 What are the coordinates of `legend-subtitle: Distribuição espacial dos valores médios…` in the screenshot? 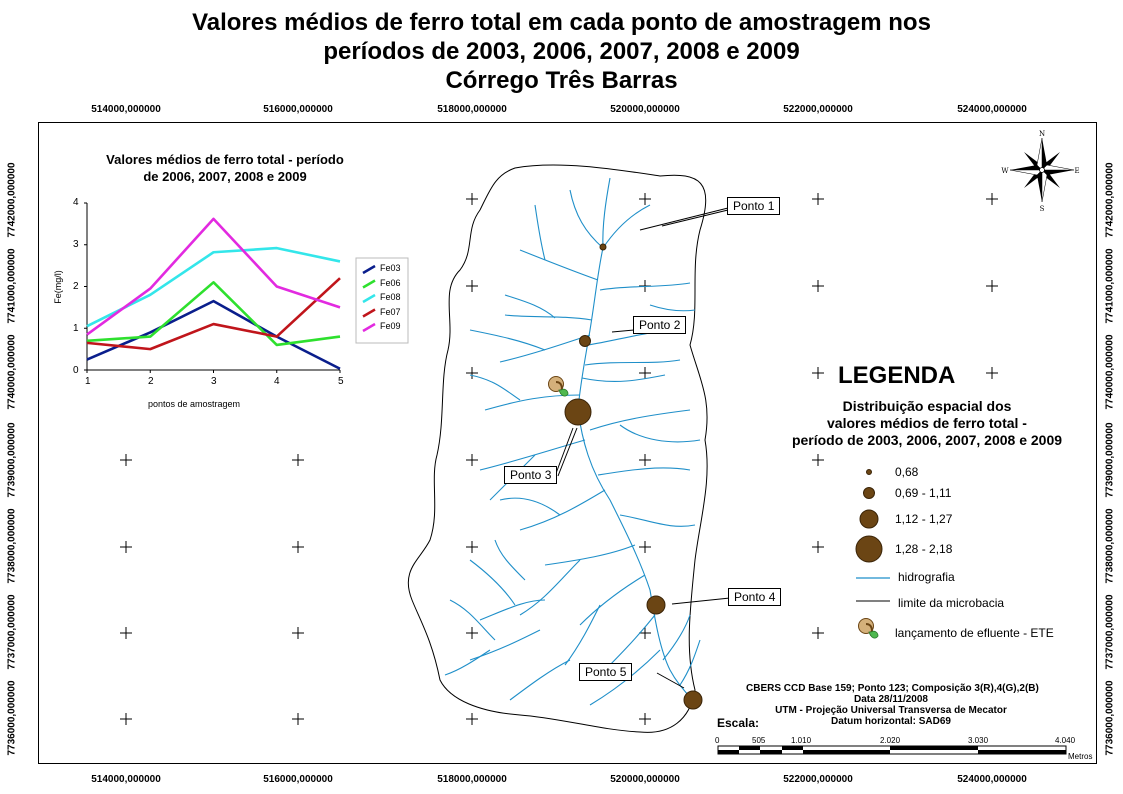 It's located at (922, 423).